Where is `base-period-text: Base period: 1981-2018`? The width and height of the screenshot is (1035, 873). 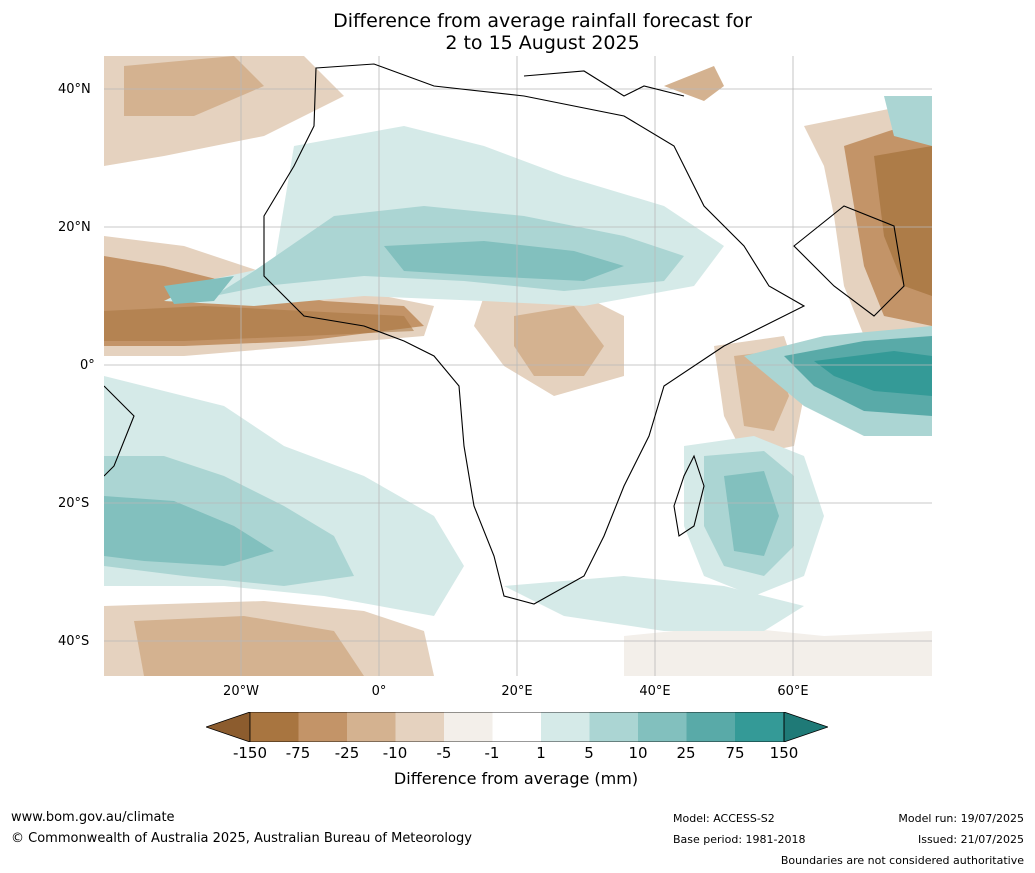
base-period-text: Base period: 1981-2018 is located at coordinates (739, 839).